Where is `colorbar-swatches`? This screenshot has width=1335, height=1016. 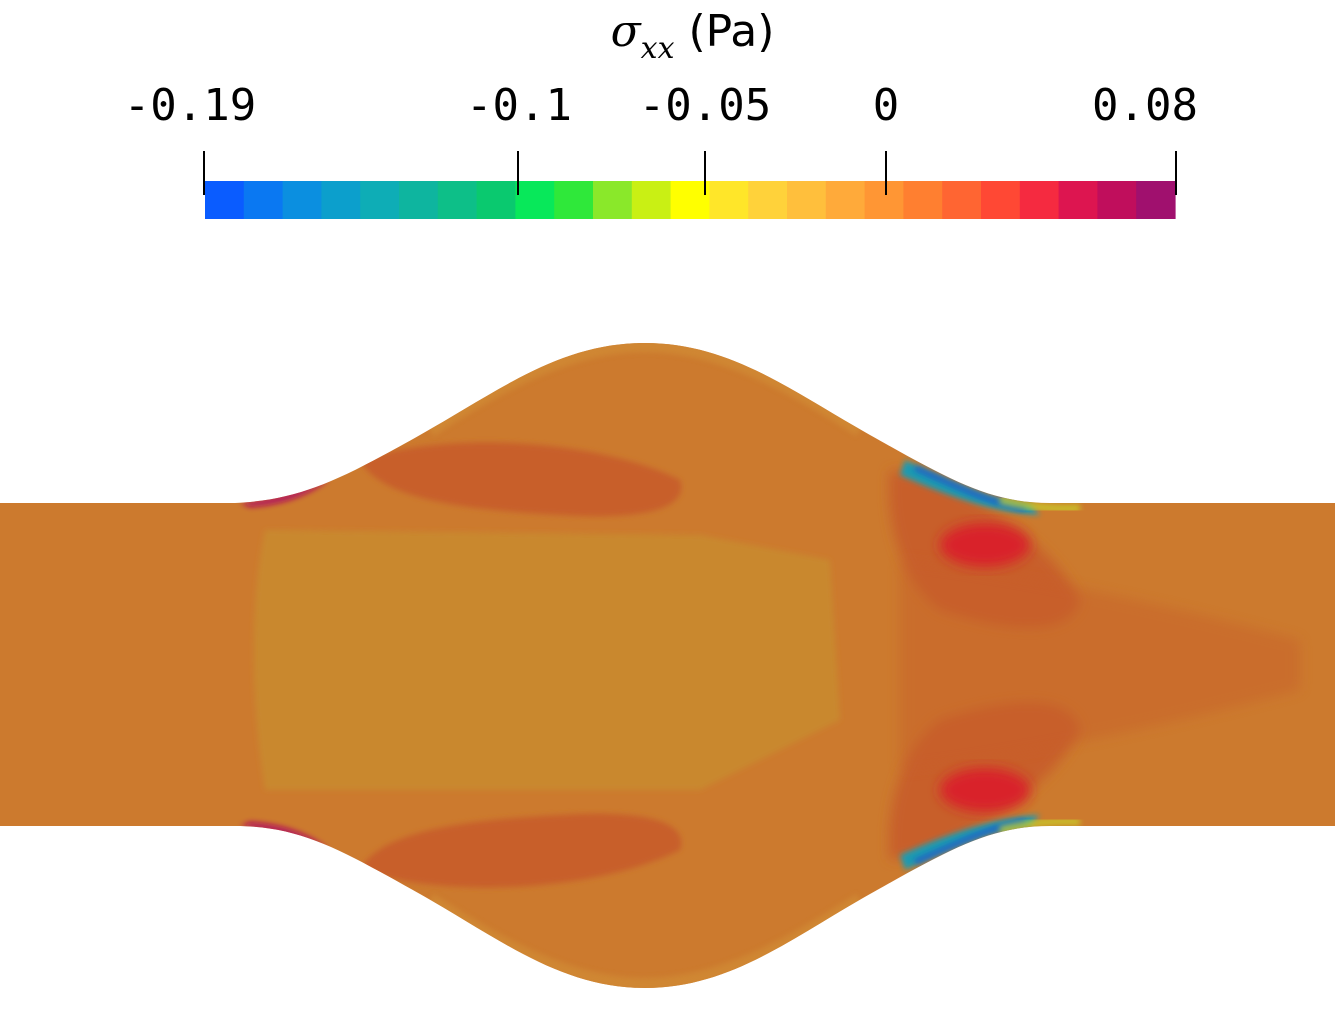
colorbar-swatches is located at coordinates (690, 200).